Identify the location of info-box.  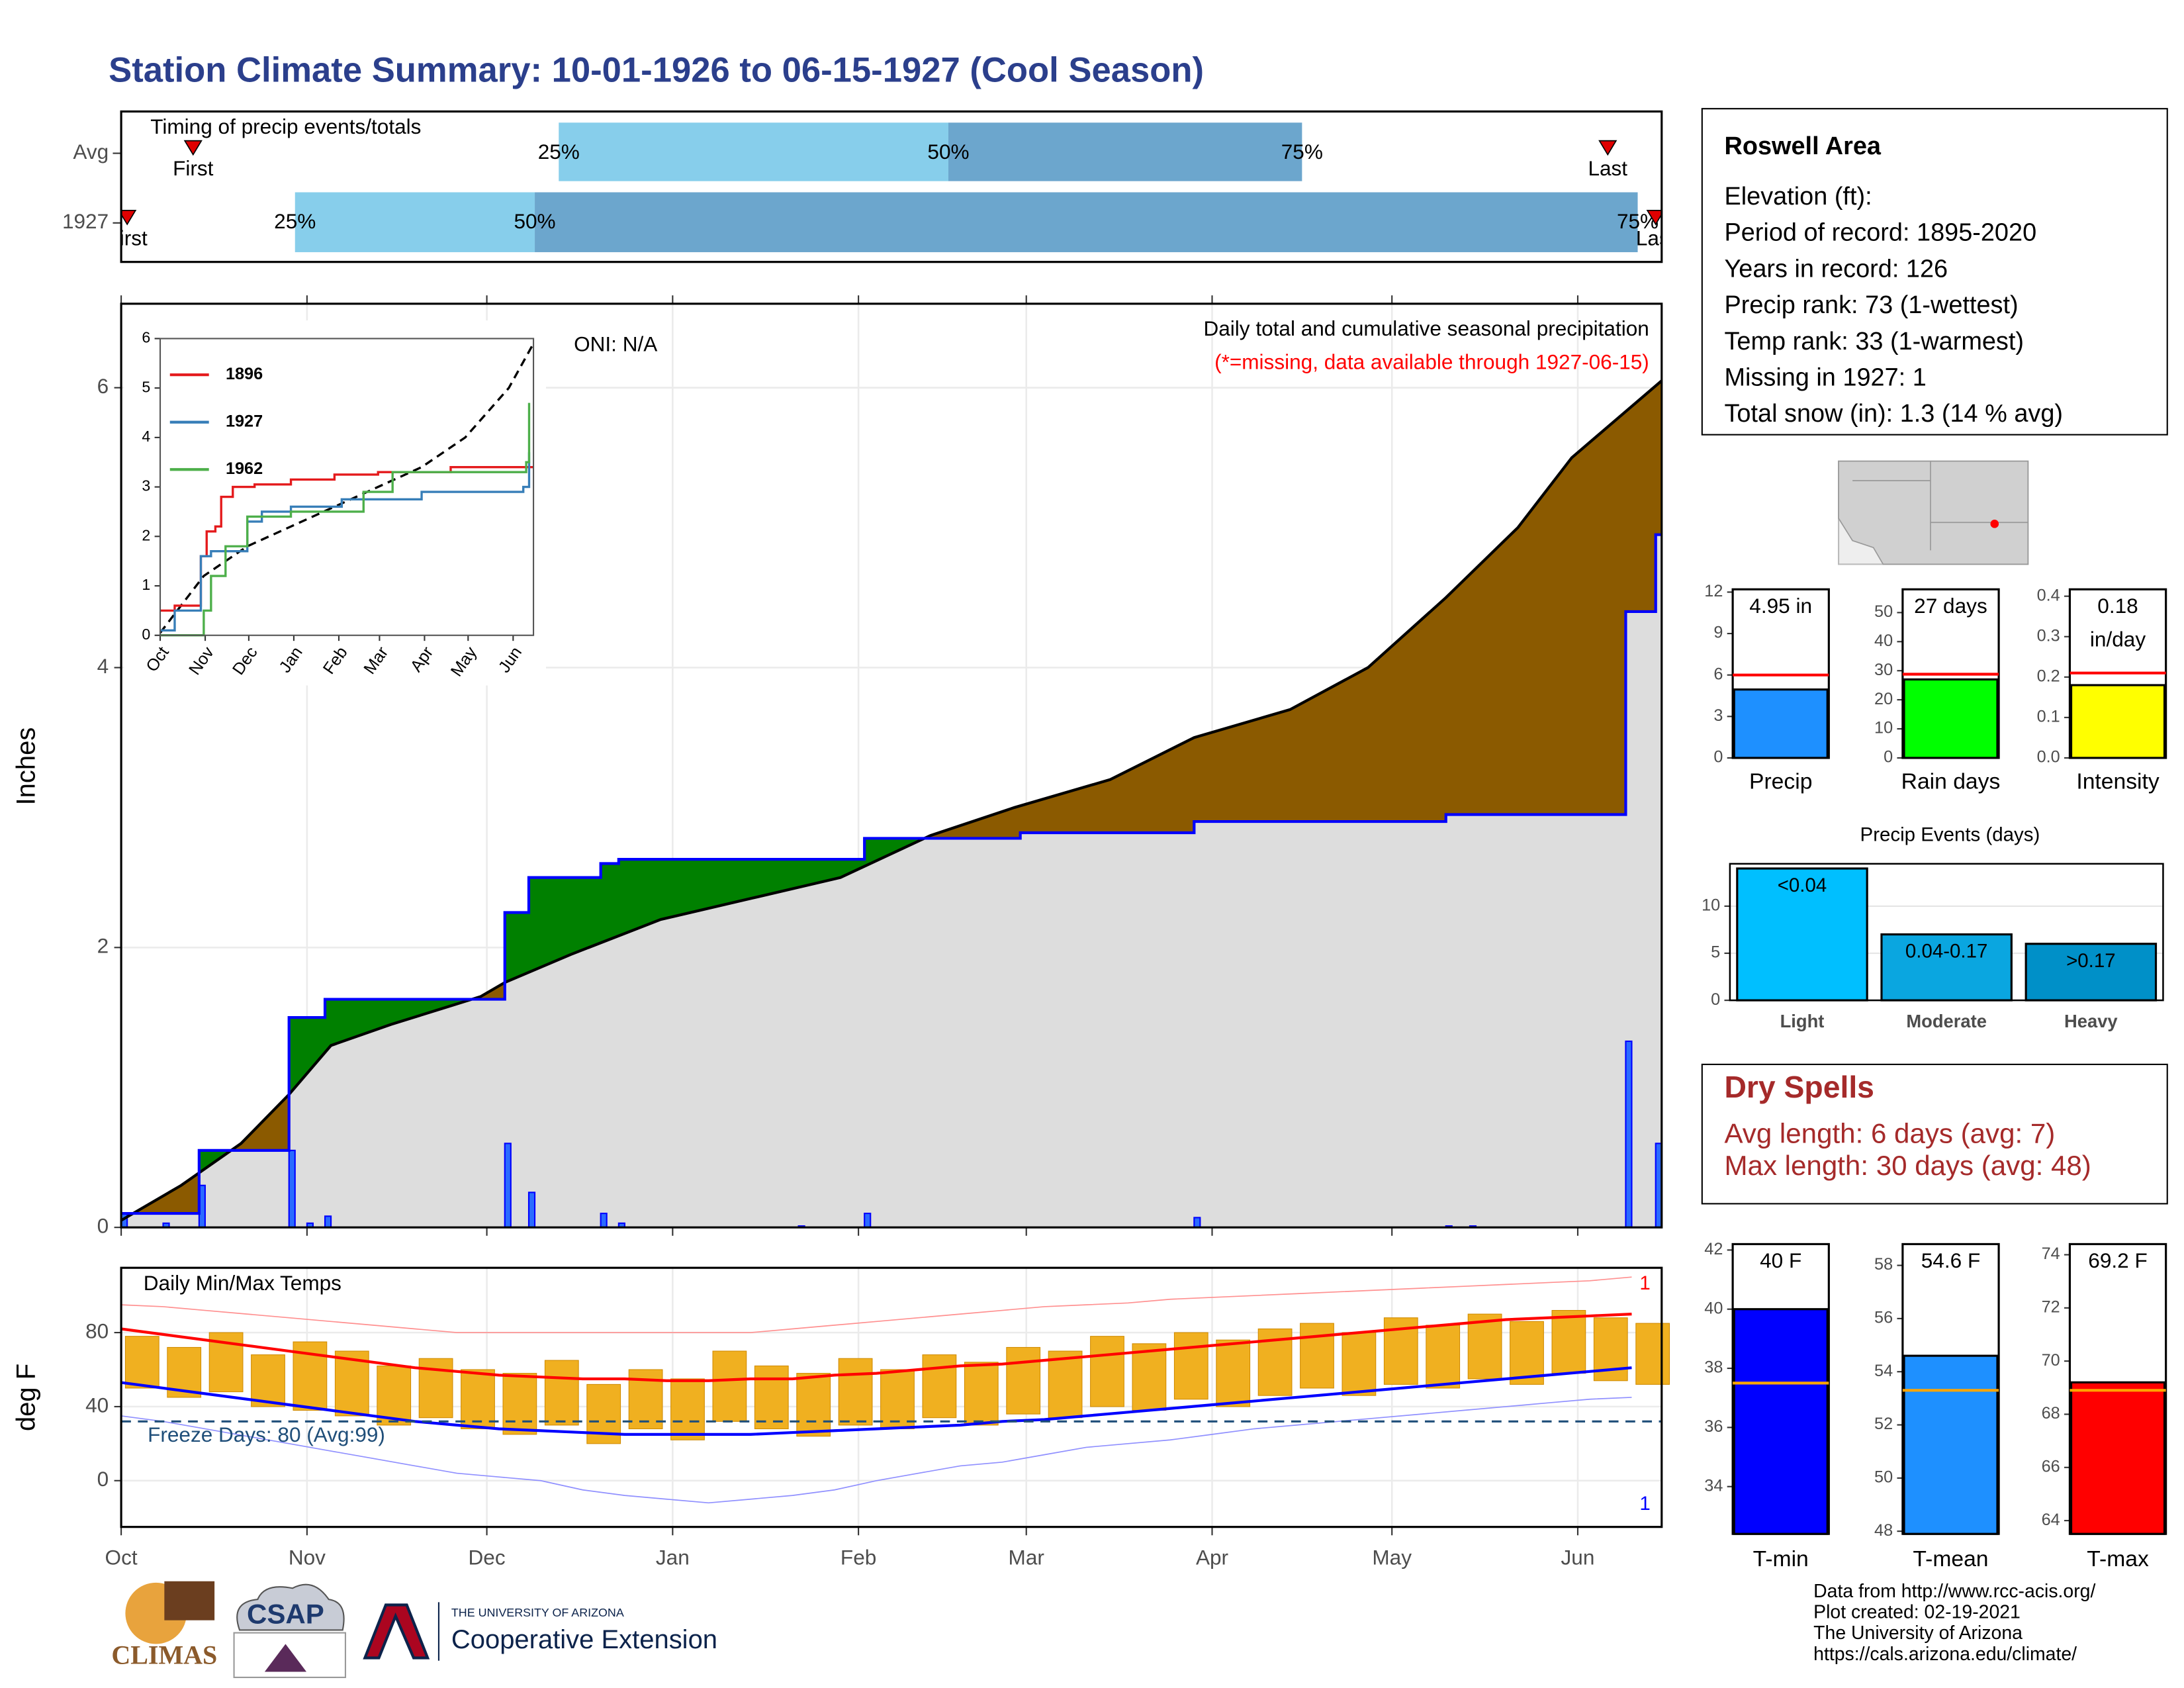
(1934, 272).